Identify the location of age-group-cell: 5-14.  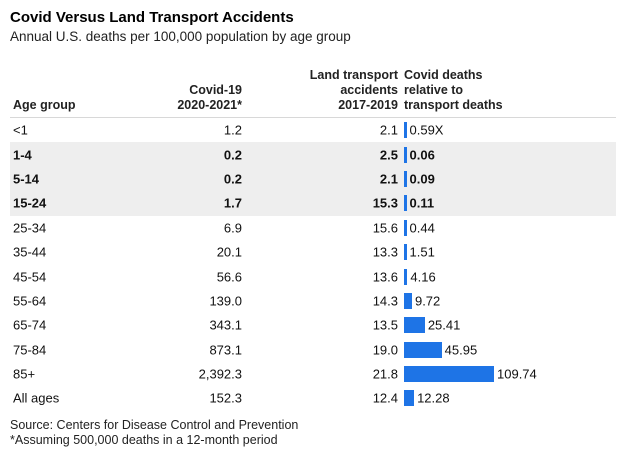
(26, 179).